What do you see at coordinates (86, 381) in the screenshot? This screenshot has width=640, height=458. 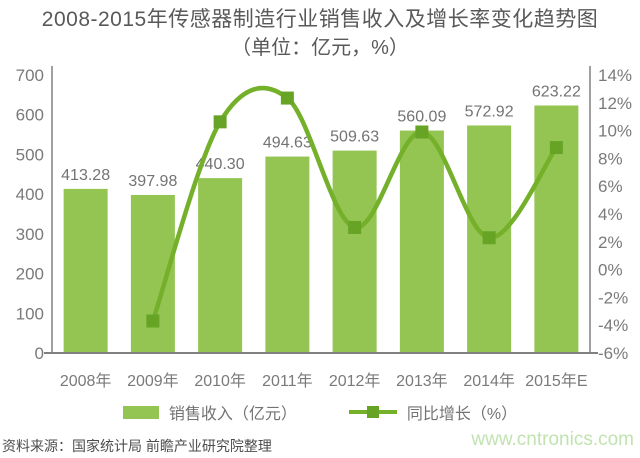 I see `x-axis-label: 2008年` at bounding box center [86, 381].